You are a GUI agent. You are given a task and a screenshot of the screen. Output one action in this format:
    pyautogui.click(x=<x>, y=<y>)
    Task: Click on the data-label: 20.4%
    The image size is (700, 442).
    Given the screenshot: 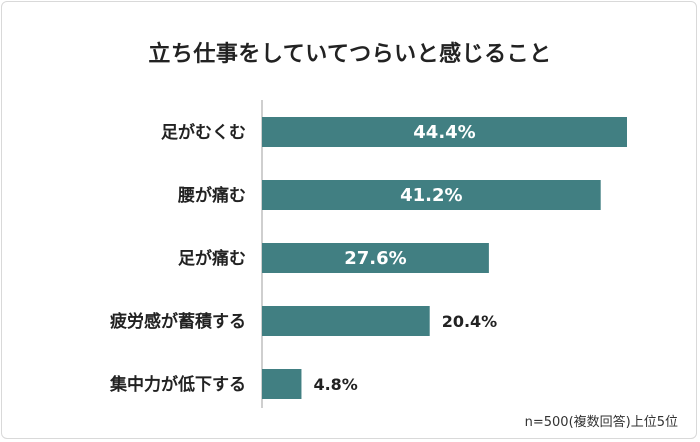 What is the action you would take?
    pyautogui.click(x=470, y=321)
    